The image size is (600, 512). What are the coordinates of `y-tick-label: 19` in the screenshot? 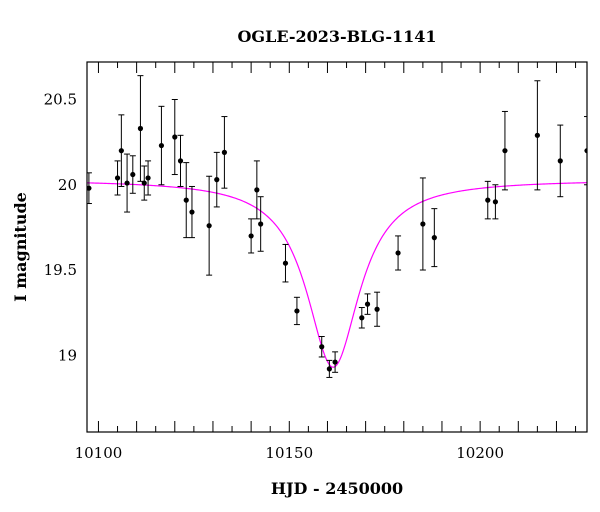 It's located at (67, 355).